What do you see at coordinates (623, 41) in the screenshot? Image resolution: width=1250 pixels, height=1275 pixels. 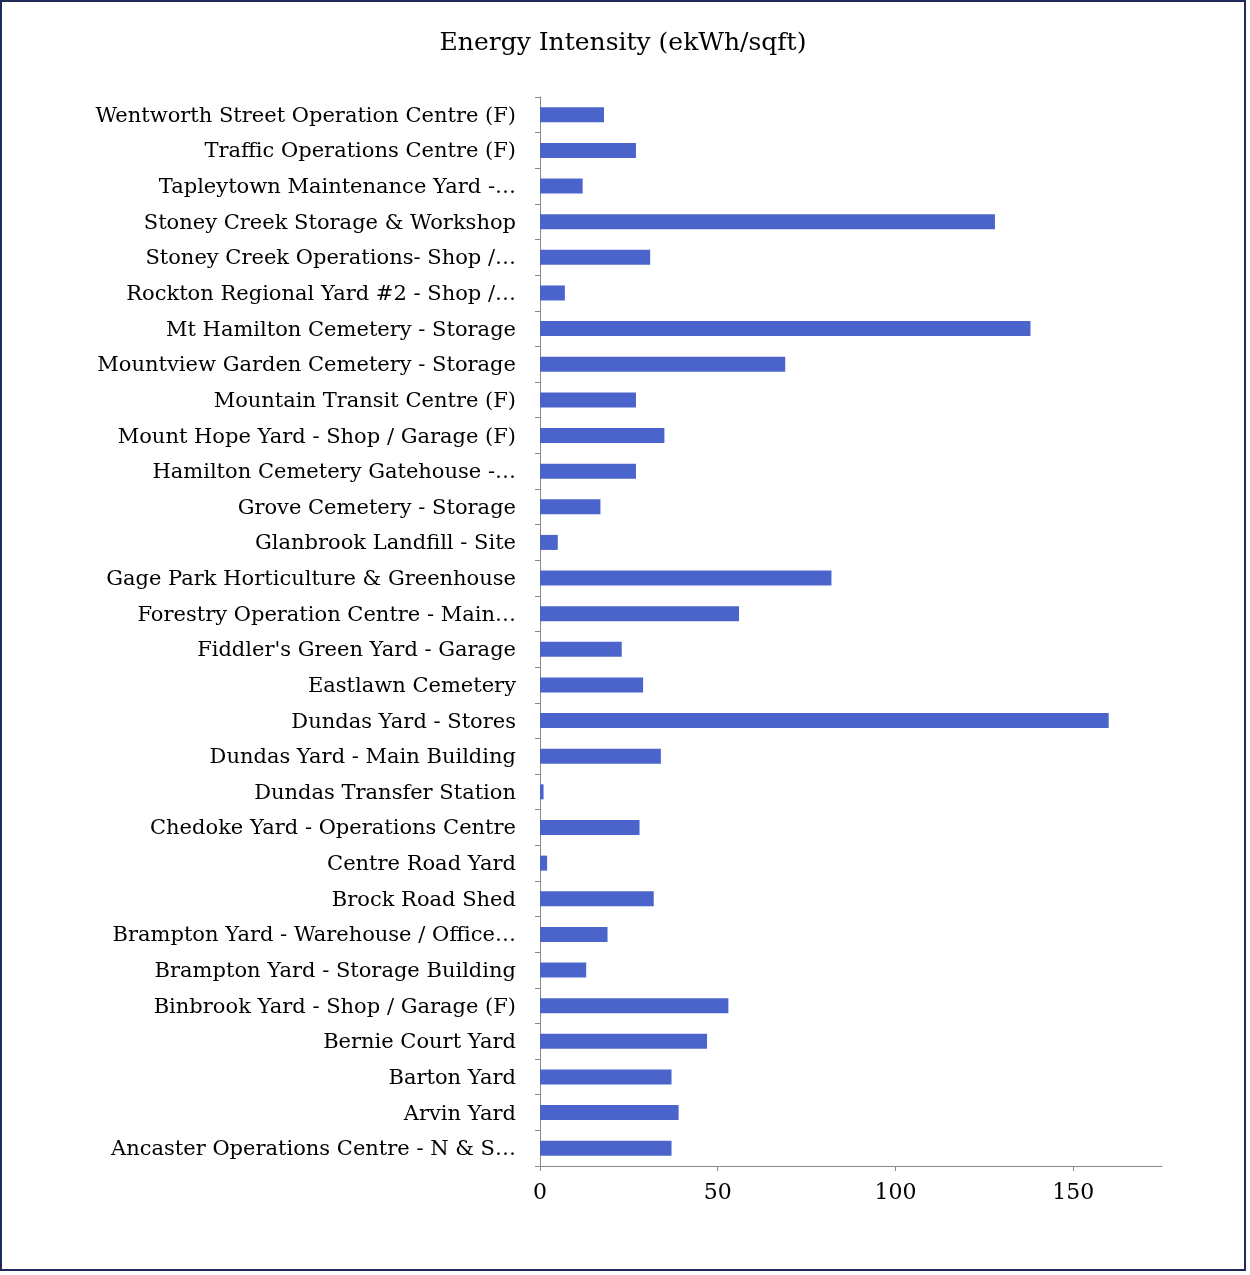 I see `chart-title: Energy Intensity (ekWh/sqft)` at bounding box center [623, 41].